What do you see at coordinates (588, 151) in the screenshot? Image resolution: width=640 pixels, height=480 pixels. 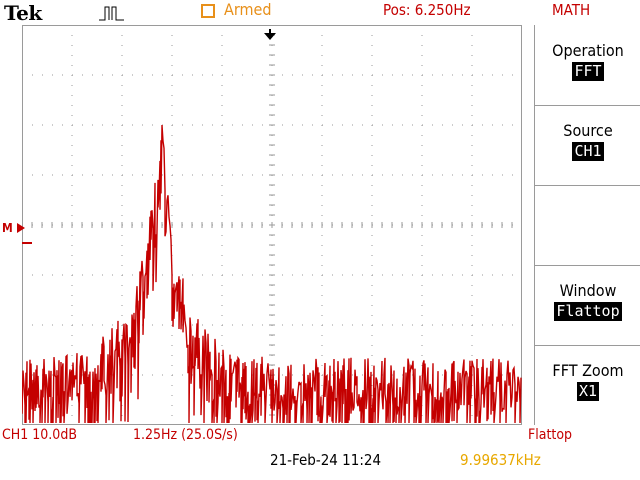 I see `menu-source-value: CH1` at bounding box center [588, 151].